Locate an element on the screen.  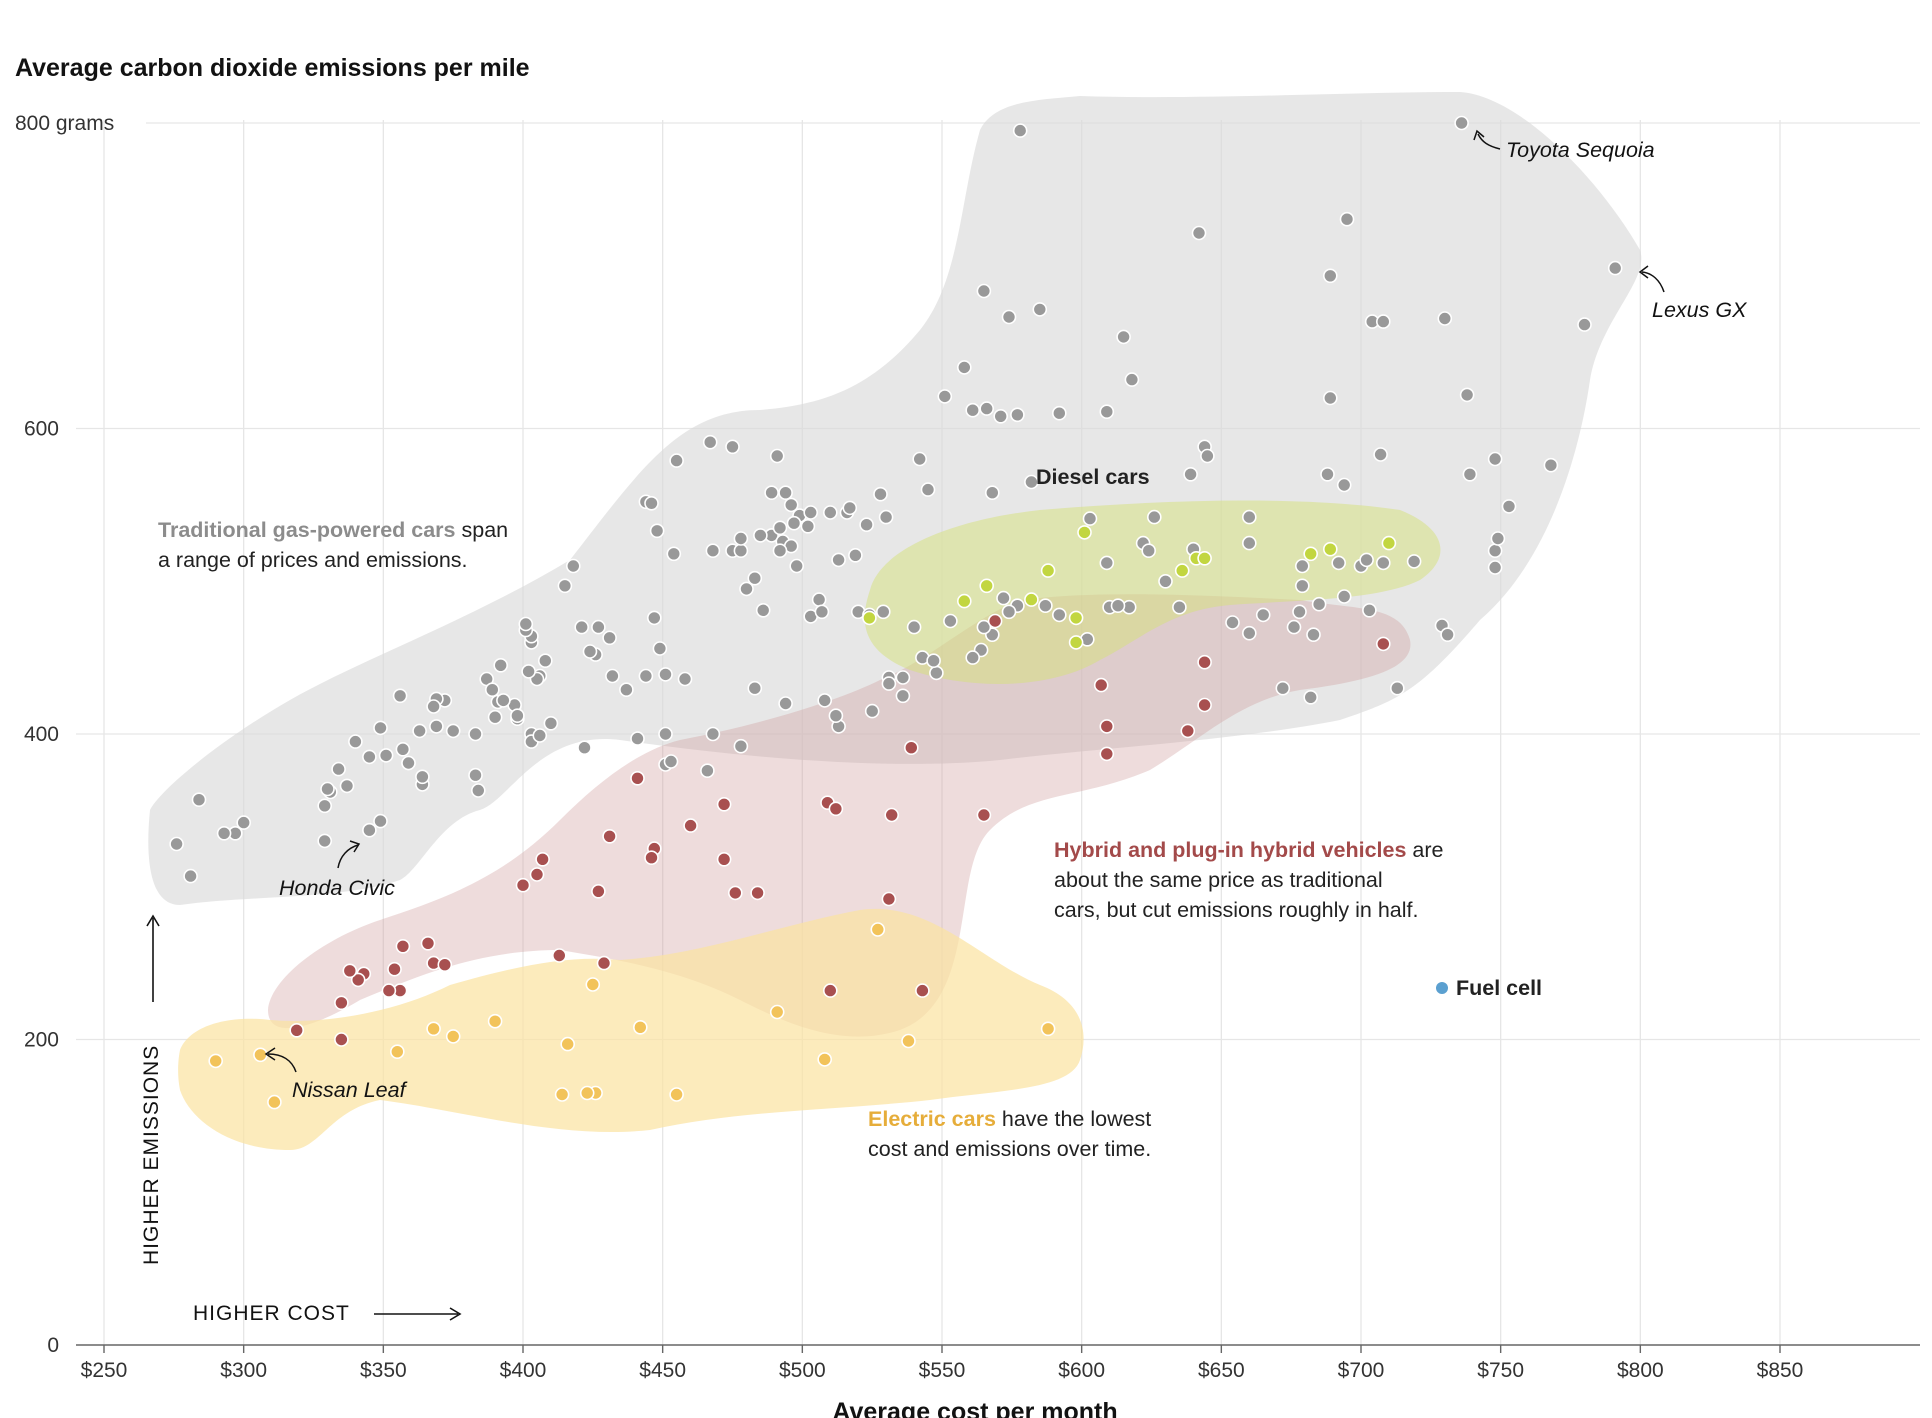
callout-label-nissan: Nissan Leaf is located at coordinates (350, 1090).